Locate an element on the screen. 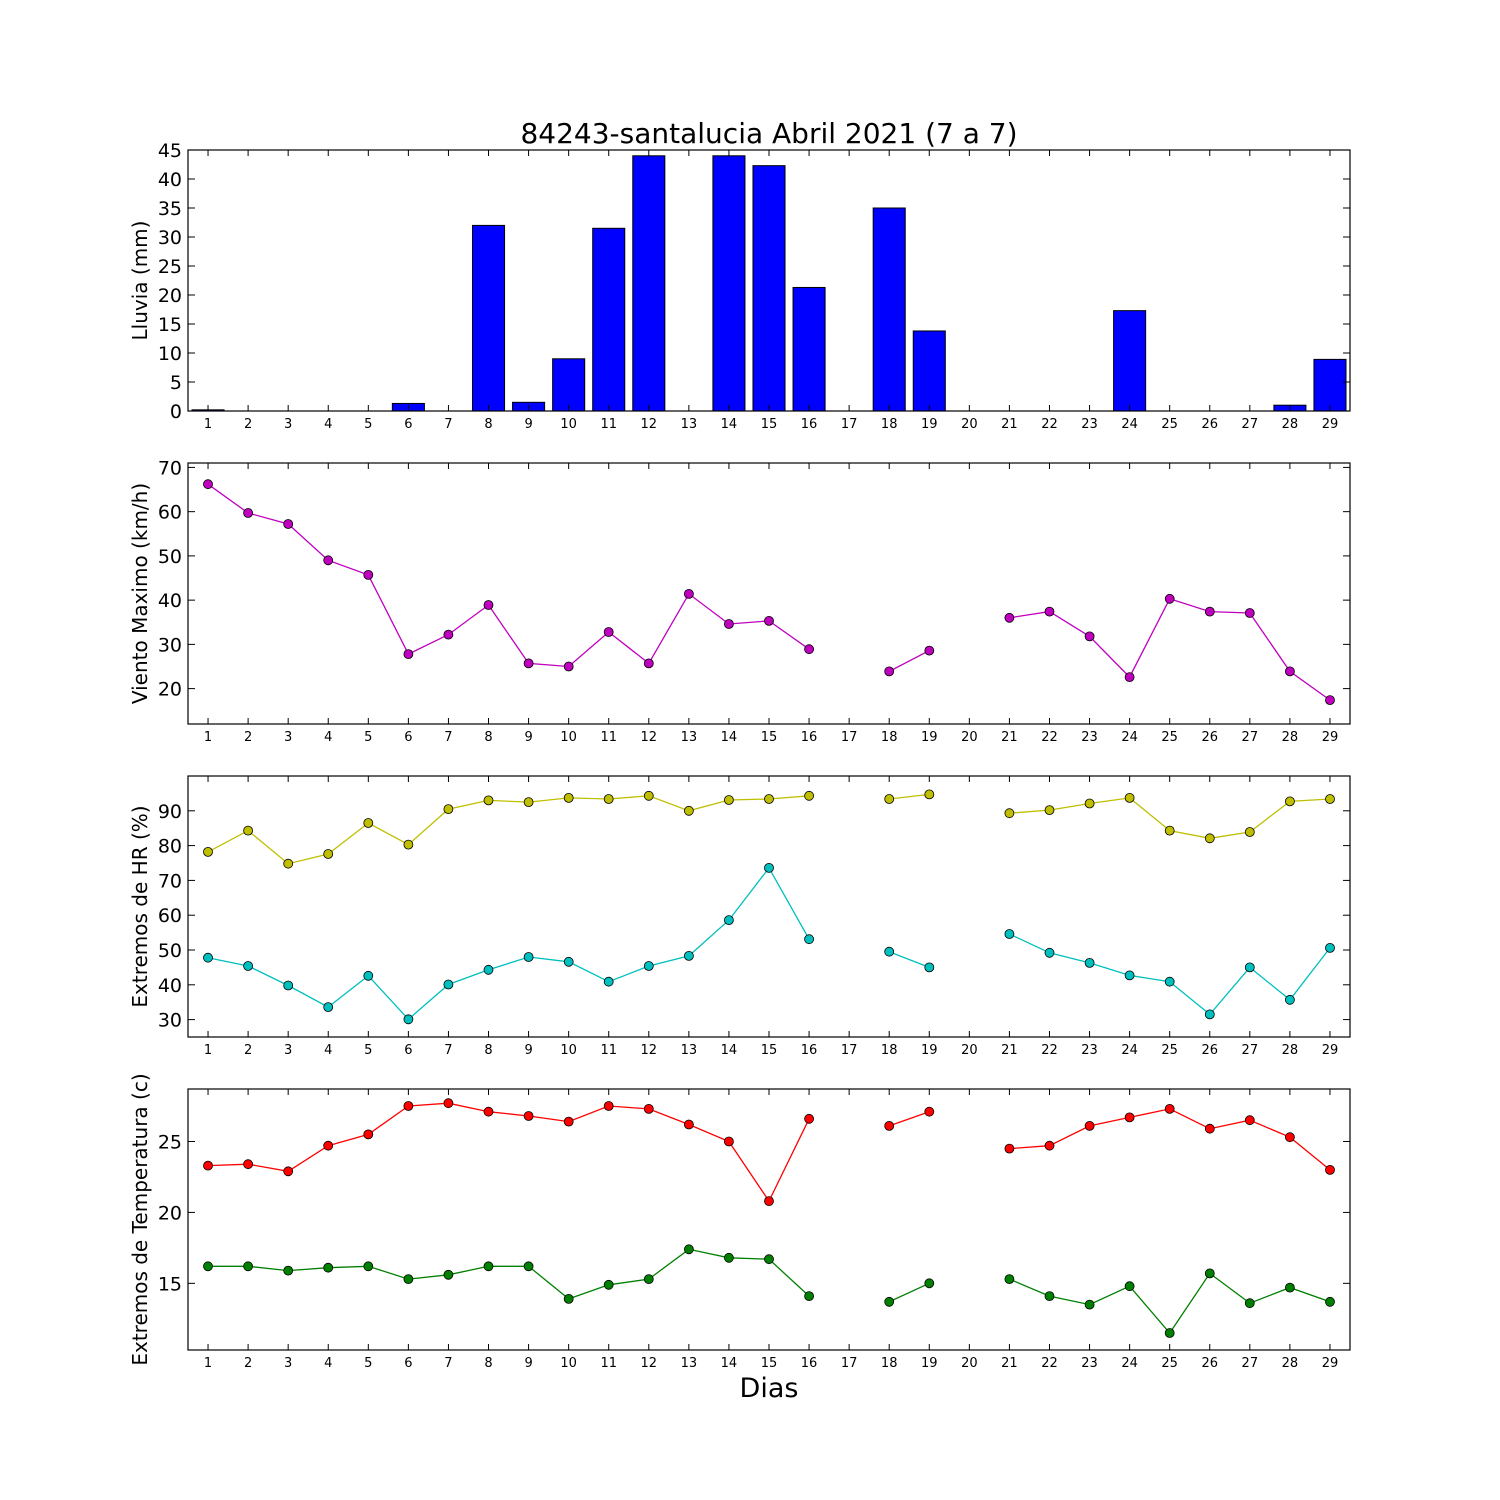 The width and height of the screenshot is (1500, 1500). humidity-x-tick-label: 22 is located at coordinates (1049, 1050).